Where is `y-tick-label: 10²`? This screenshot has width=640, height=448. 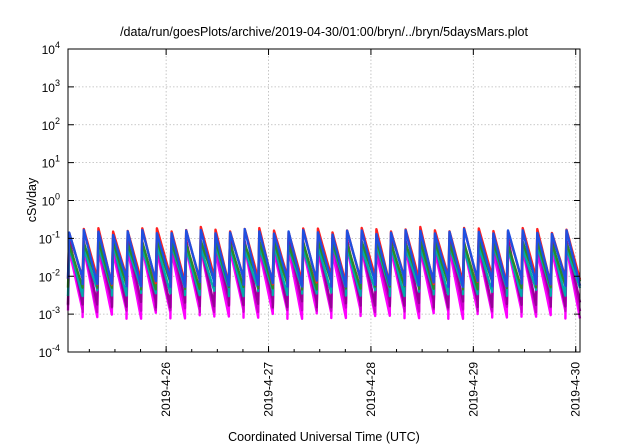
y-tick-label: 10² is located at coordinates (51, 124).